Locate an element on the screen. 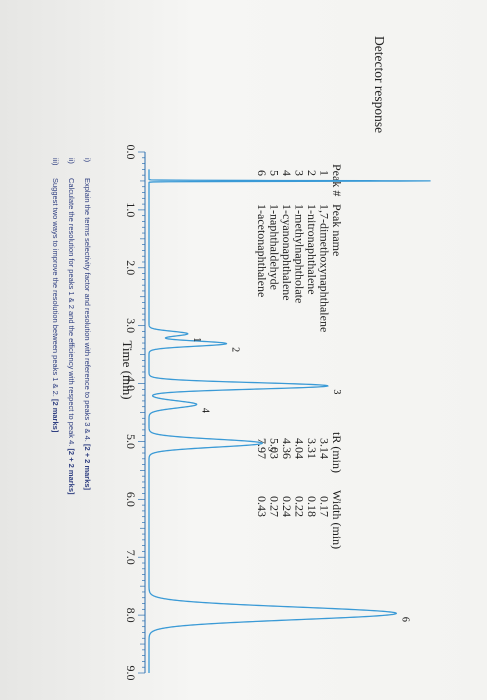 Image resolution: width=487 pixels, height=700 pixels. table-header-2: Peak name is located at coordinates (337, 230).